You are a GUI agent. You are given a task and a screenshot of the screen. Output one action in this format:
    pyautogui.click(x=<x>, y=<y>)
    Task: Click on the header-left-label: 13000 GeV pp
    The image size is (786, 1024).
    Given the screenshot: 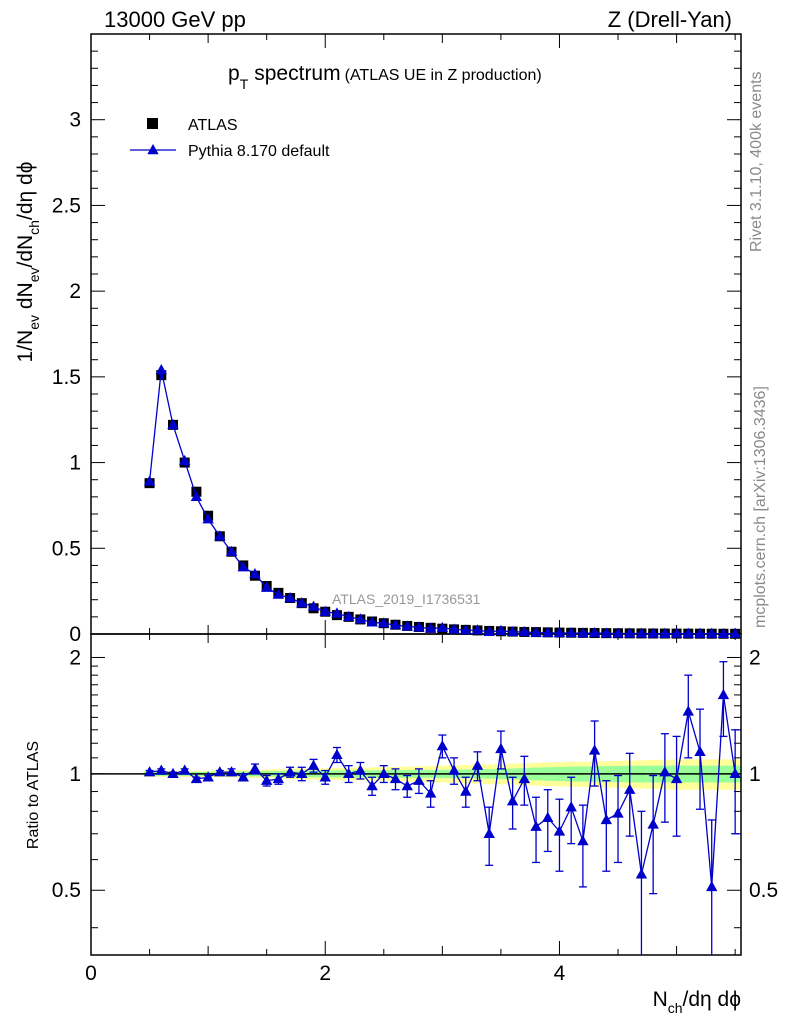 What is the action you would take?
    pyautogui.click(x=175, y=19)
    